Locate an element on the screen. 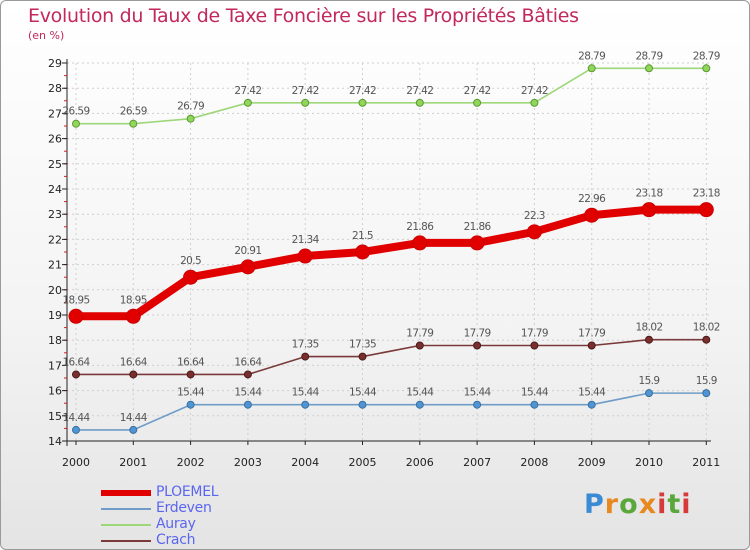 Image resolution: width=750 pixels, height=550 pixels. data-label-ploemel: 21.5 is located at coordinates (362, 236).